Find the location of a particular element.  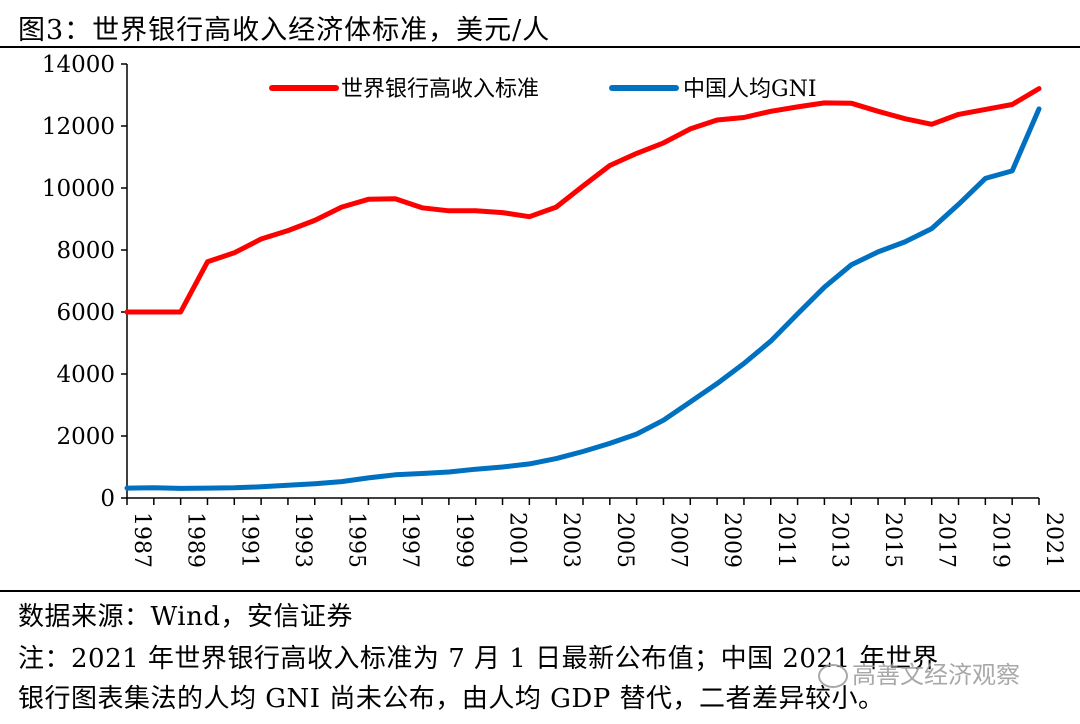

x-tick-label: 1989 is located at coordinates (195, 540).